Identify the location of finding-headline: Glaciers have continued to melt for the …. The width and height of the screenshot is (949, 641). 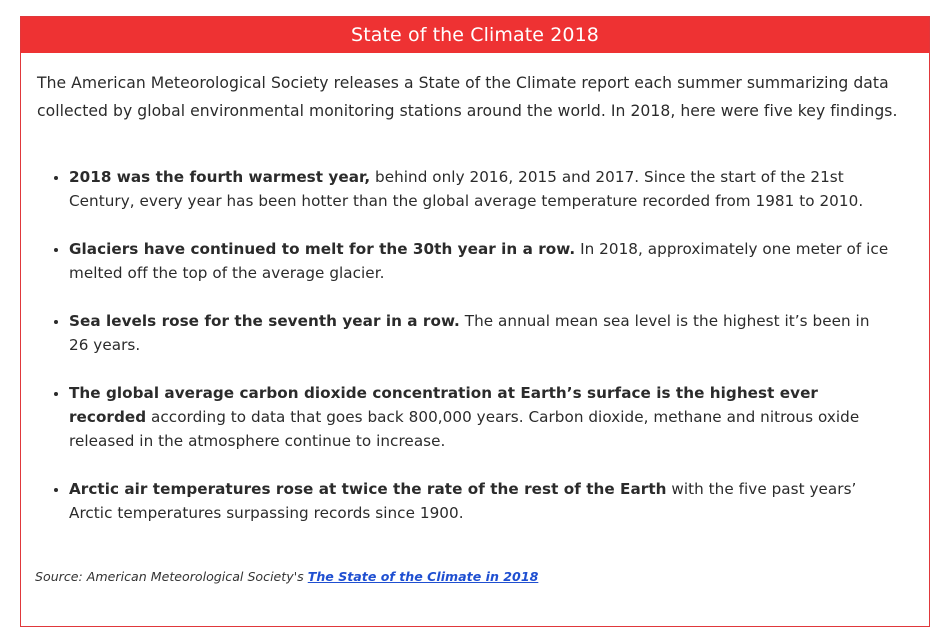
(322, 249).